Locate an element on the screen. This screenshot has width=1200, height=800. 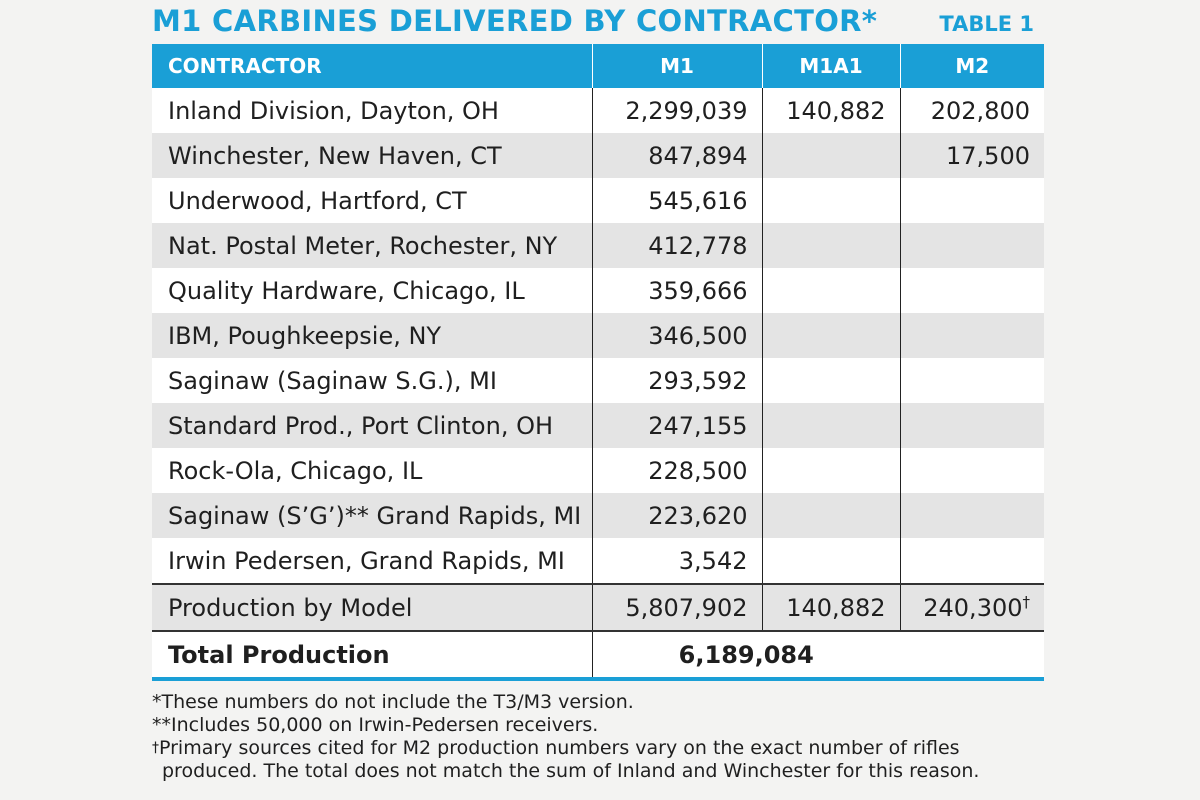
total-production-value: 6,189,084 is located at coordinates (745, 653).